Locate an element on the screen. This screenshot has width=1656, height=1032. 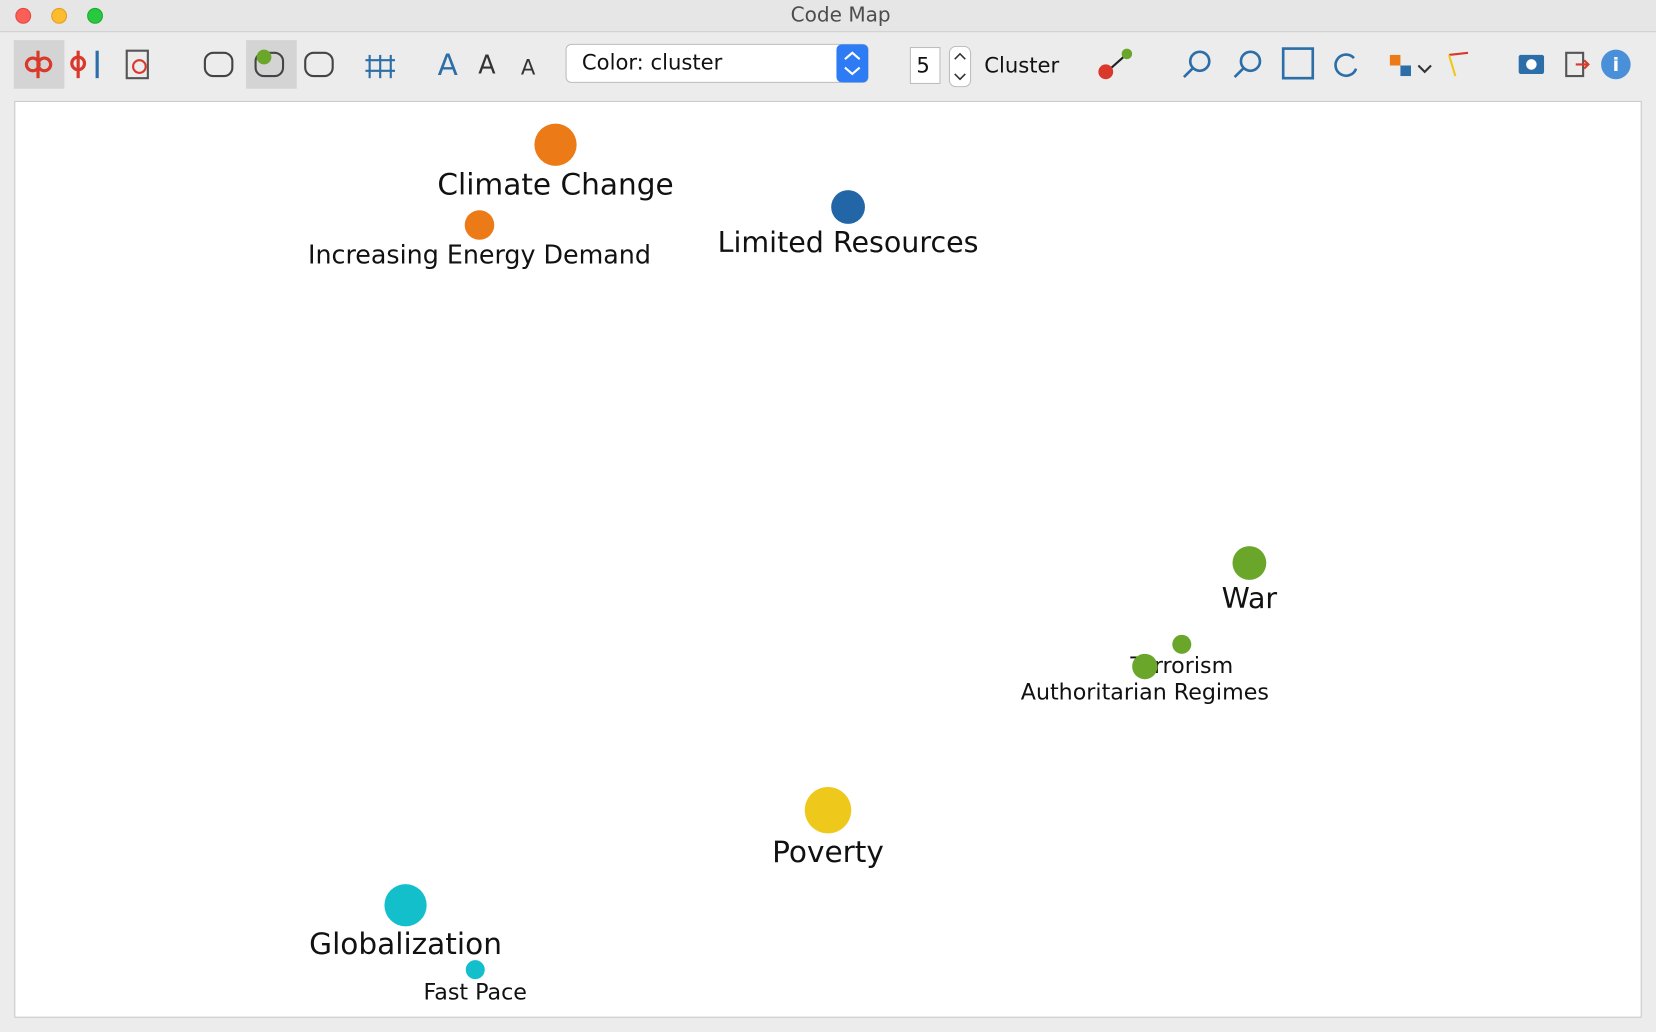
document-icon is located at coordinates (137, 64).